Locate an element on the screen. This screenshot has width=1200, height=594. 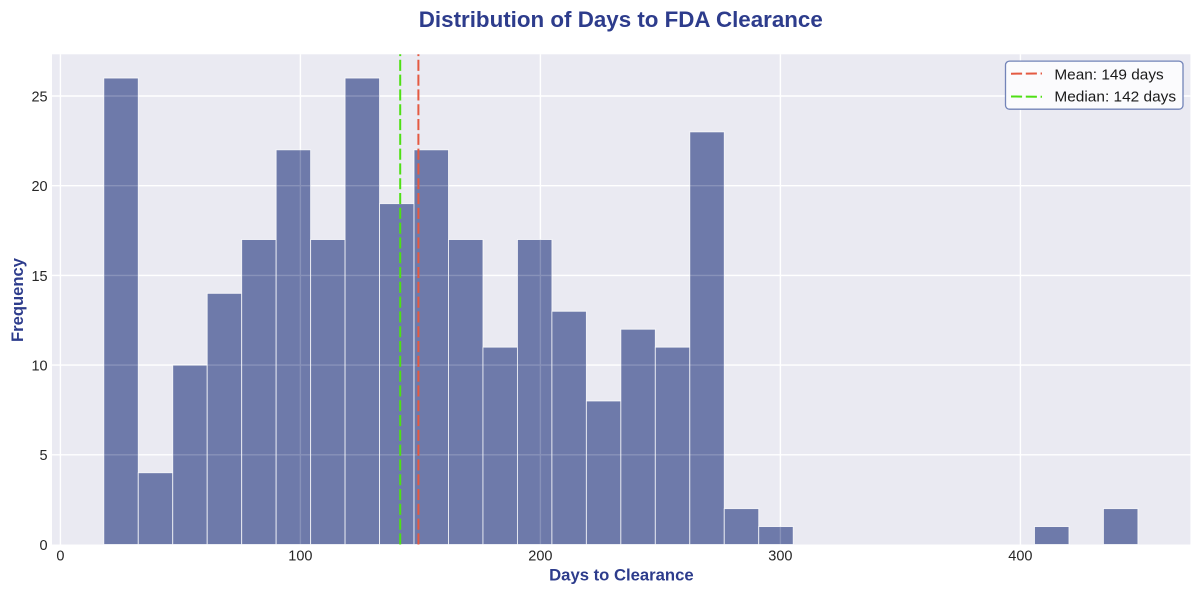
svg-text: 300 is located at coordinates (780, 557).